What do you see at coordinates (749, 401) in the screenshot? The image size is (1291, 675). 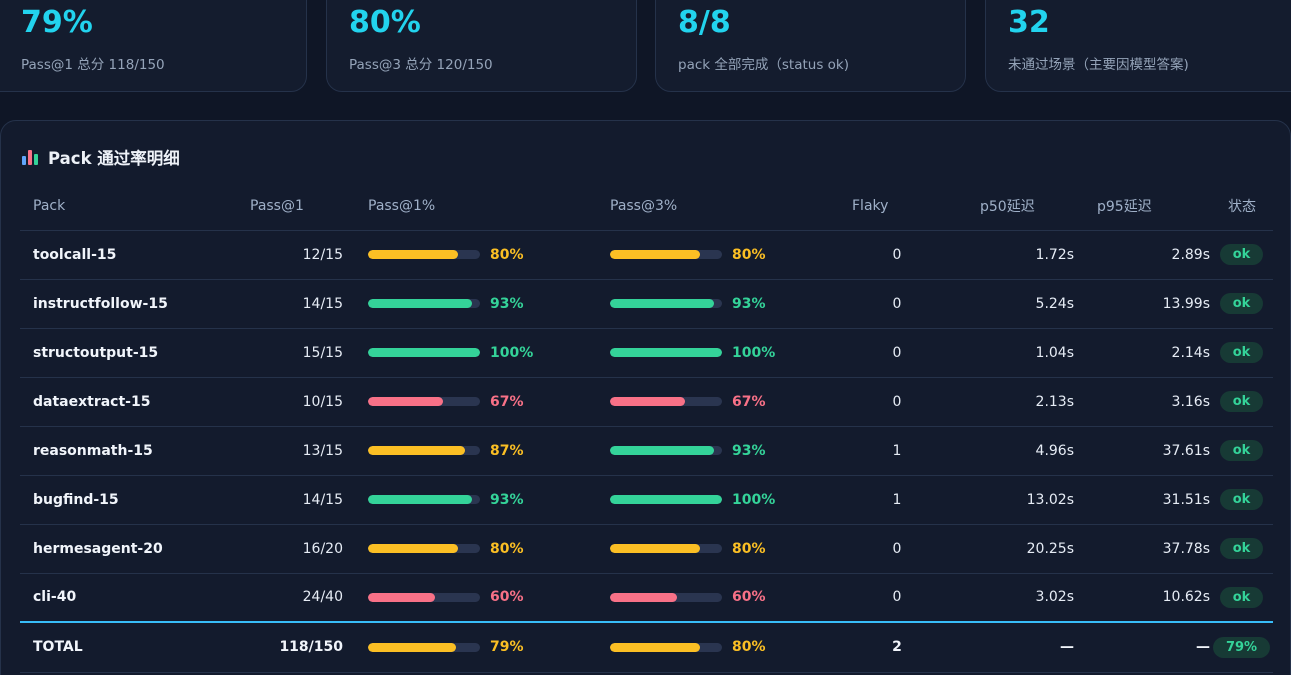 I see `pass3-percent: 67%` at bounding box center [749, 401].